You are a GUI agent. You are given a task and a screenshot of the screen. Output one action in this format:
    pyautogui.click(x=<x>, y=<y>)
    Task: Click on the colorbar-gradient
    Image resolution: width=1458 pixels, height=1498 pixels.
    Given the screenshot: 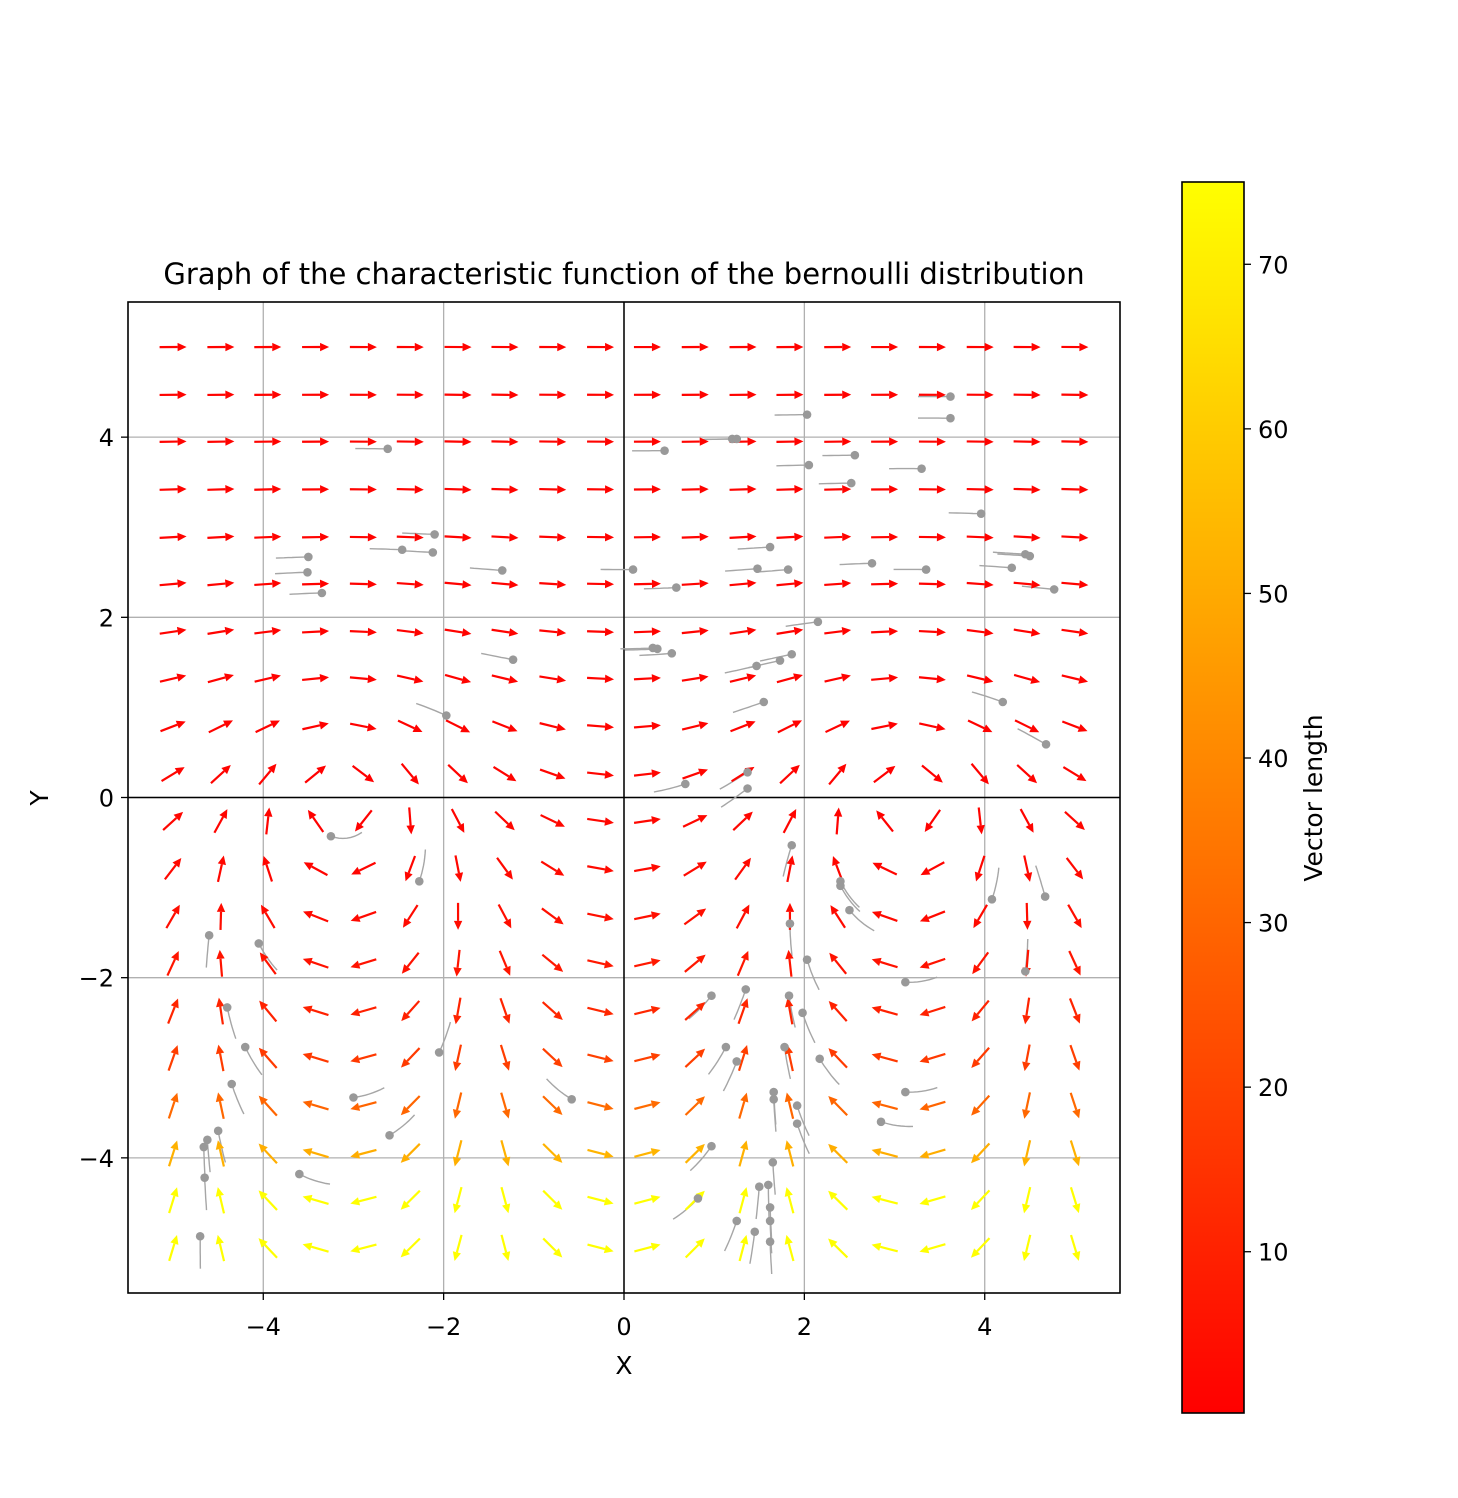 What is the action you would take?
    pyautogui.click(x=1213, y=797)
    